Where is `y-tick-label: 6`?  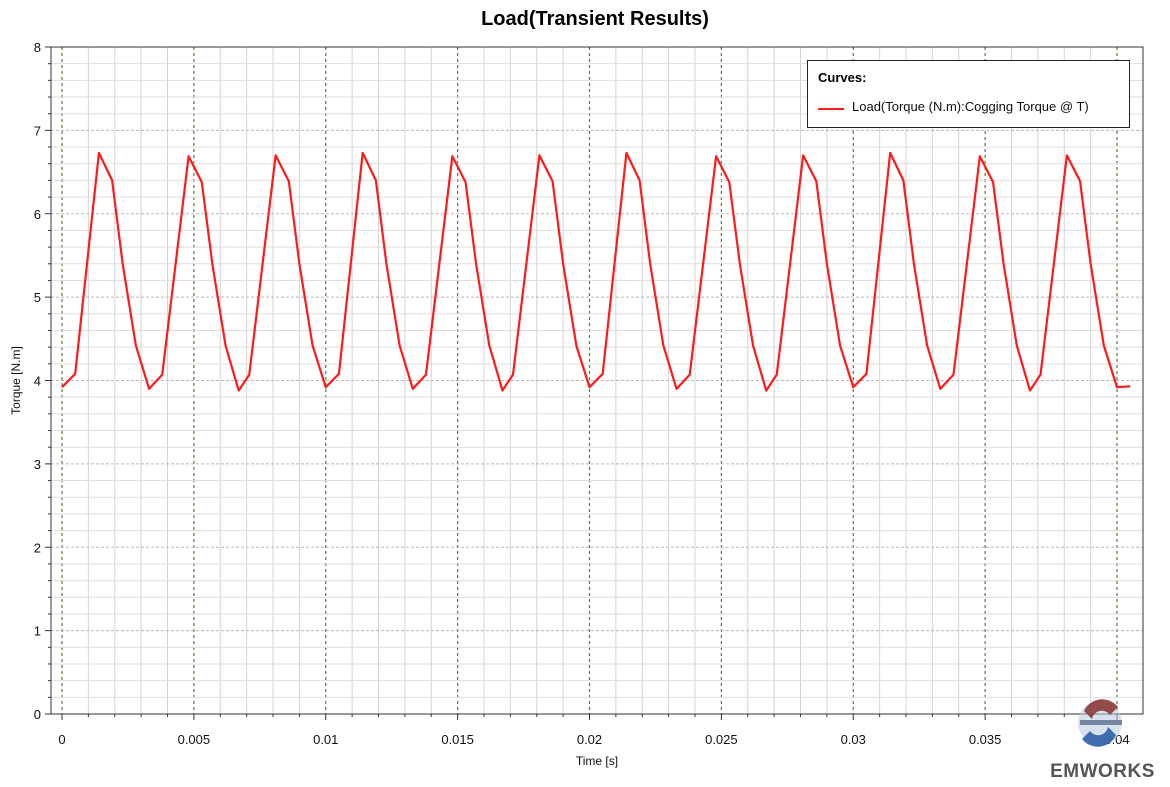
y-tick-label: 6 is located at coordinates (37, 214).